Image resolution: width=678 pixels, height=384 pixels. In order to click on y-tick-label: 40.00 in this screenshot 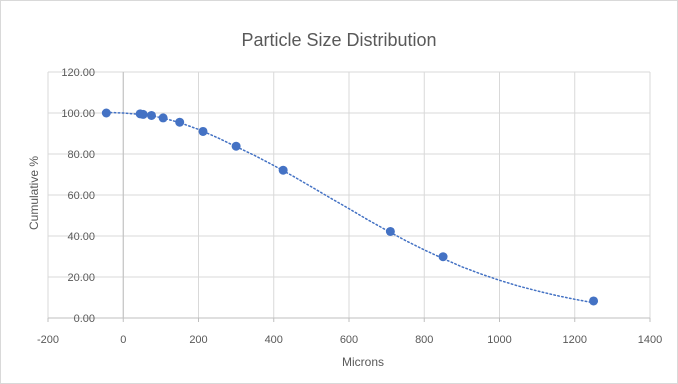, I will do `click(81, 237)`.